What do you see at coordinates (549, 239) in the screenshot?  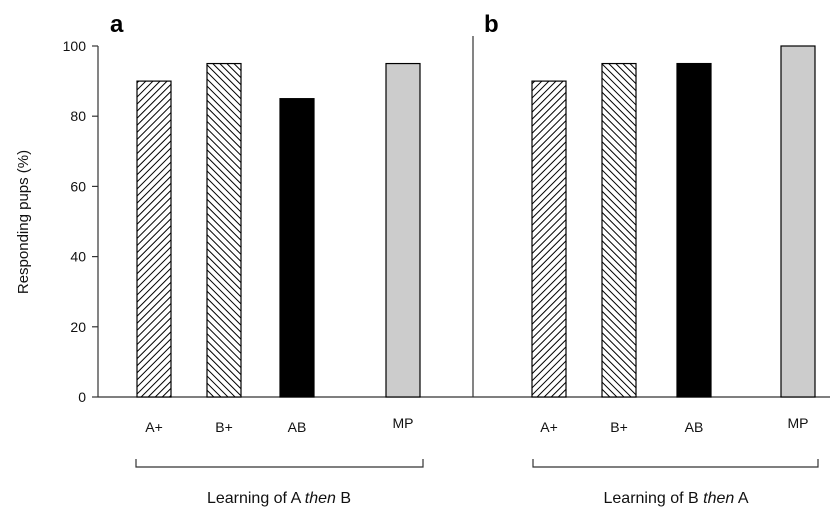 I see `bar-b-aplus` at bounding box center [549, 239].